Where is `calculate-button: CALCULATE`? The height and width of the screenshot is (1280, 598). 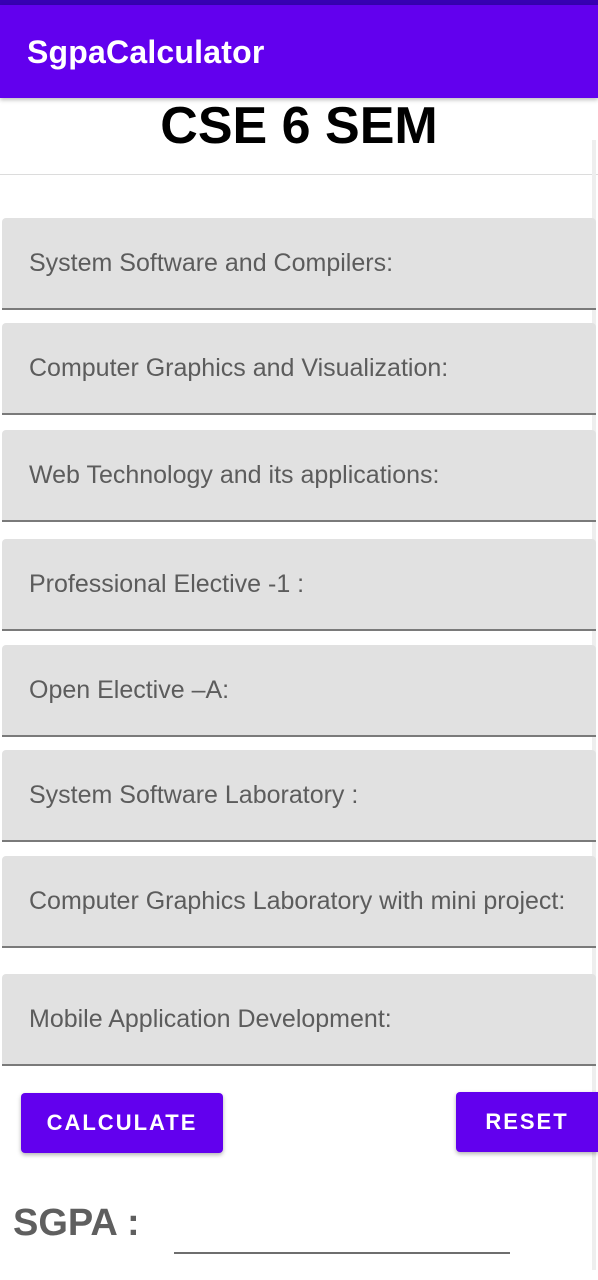
calculate-button: CALCULATE is located at coordinates (122, 1123).